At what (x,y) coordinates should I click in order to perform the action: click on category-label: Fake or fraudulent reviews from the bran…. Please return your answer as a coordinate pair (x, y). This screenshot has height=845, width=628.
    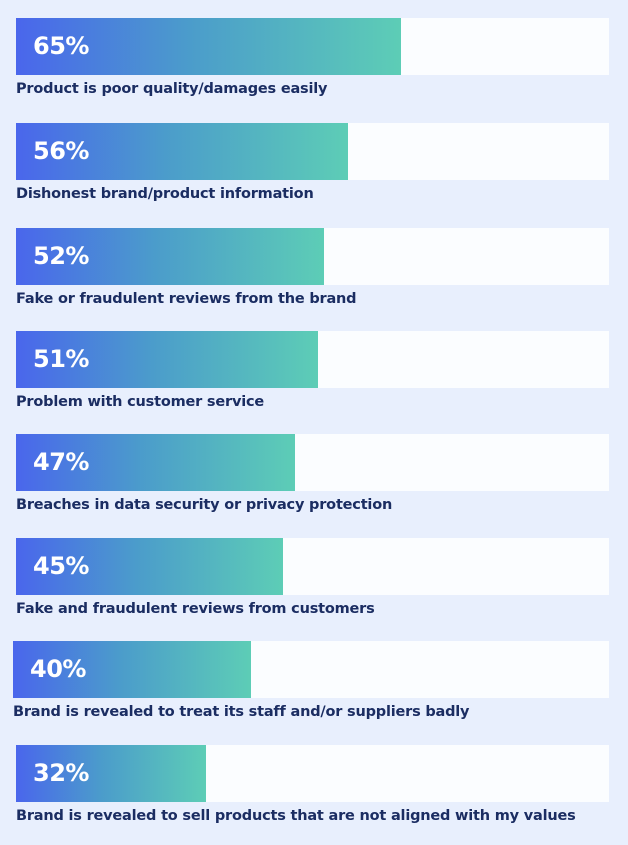
    Looking at the image, I should click on (186, 299).